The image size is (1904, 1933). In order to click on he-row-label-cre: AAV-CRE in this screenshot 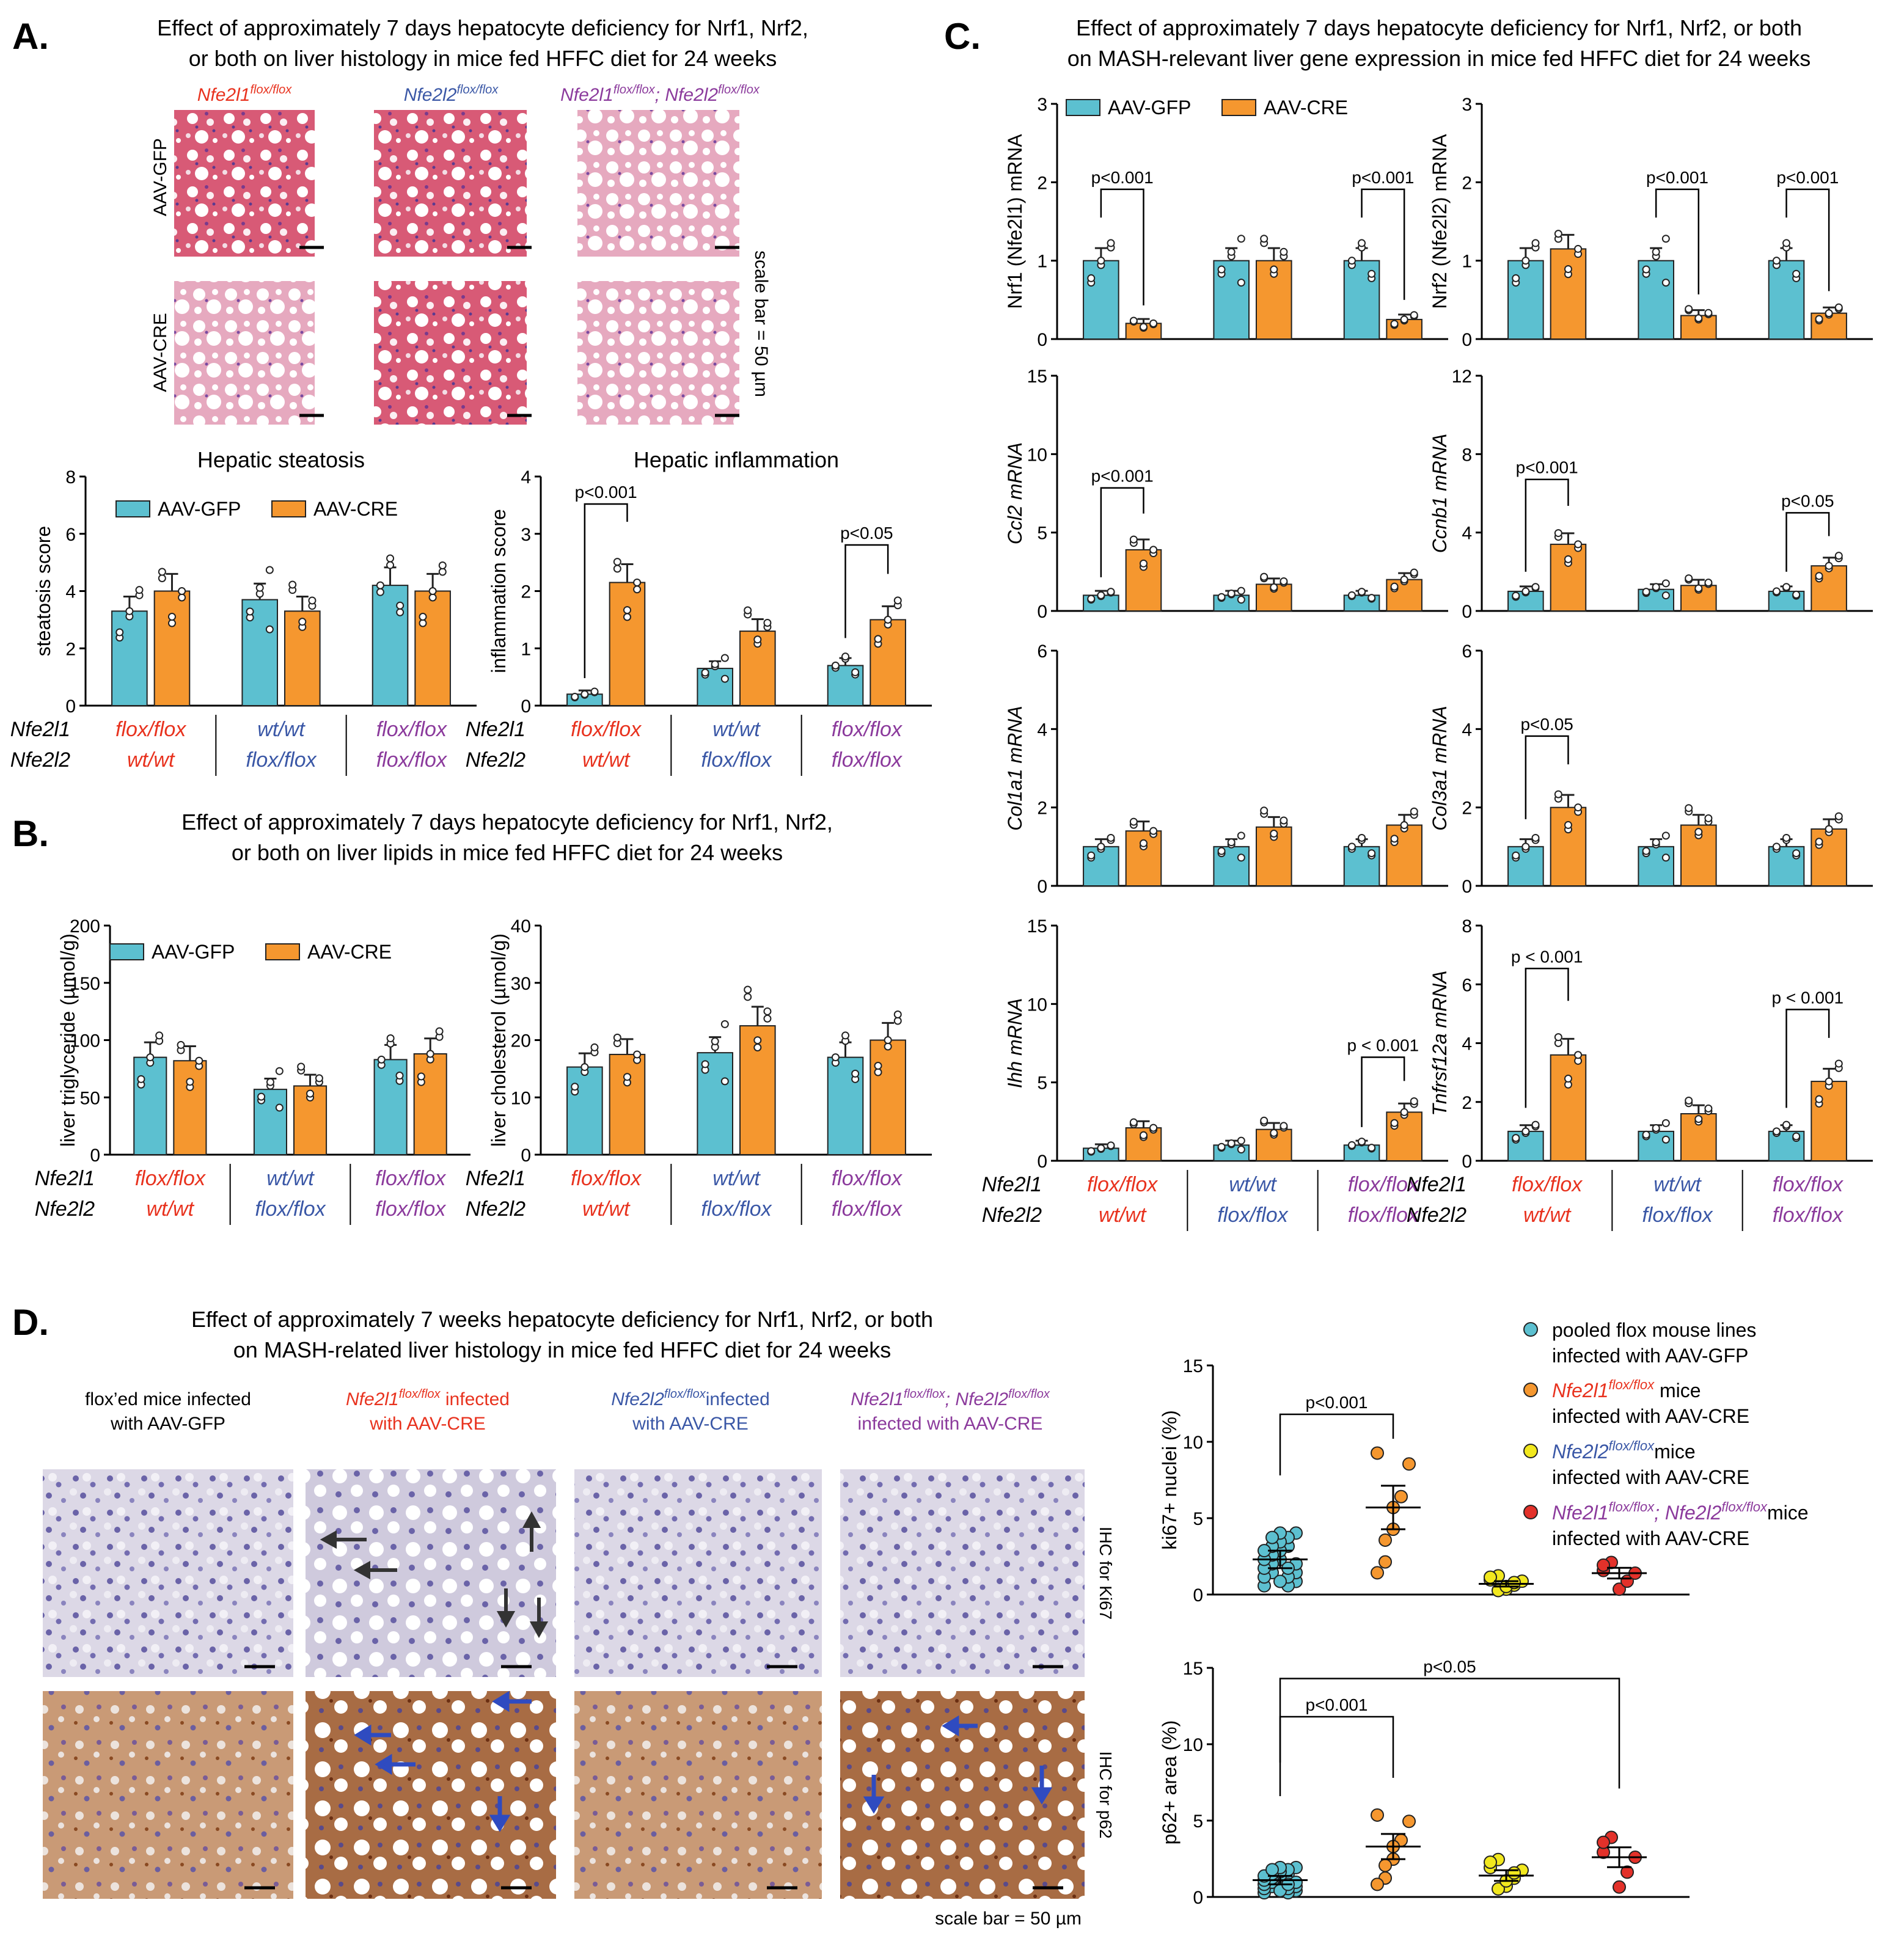, I will do `click(160, 352)`.